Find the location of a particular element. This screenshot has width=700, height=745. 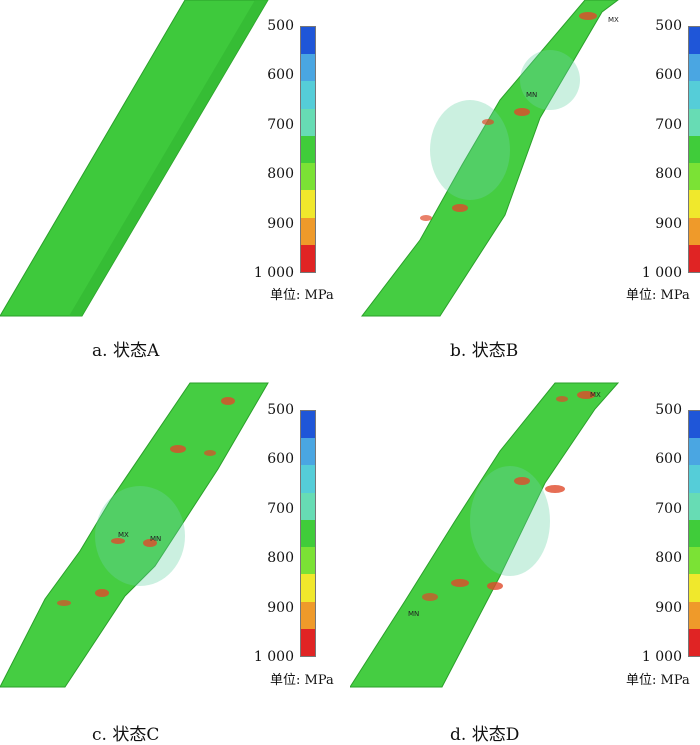

panel-caption: d. 状态D is located at coordinates (485, 735).